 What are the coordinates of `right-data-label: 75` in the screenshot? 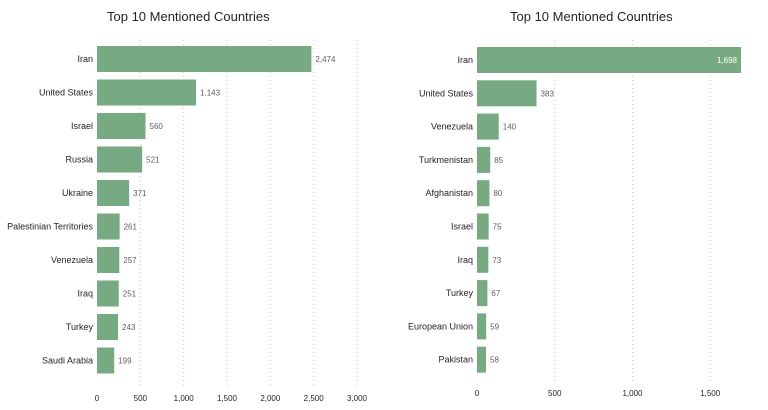 It's located at (497, 227).